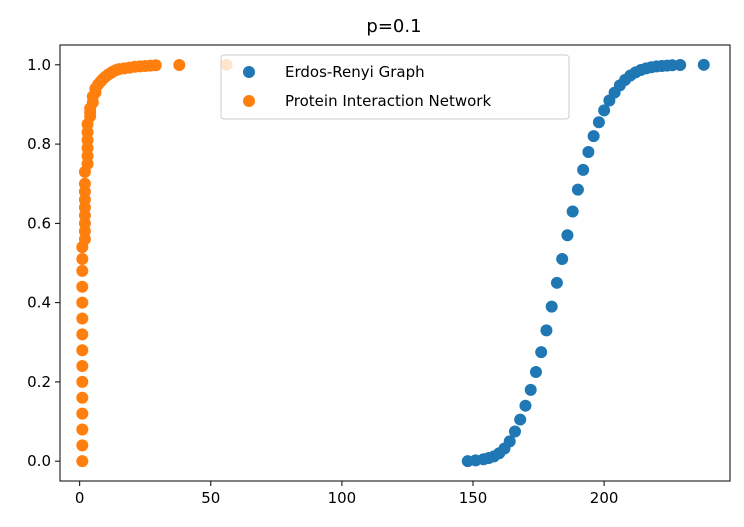 The height and width of the screenshot is (527, 744). What do you see at coordinates (210, 498) in the screenshot?
I see `x-tick-label: 50` at bounding box center [210, 498].